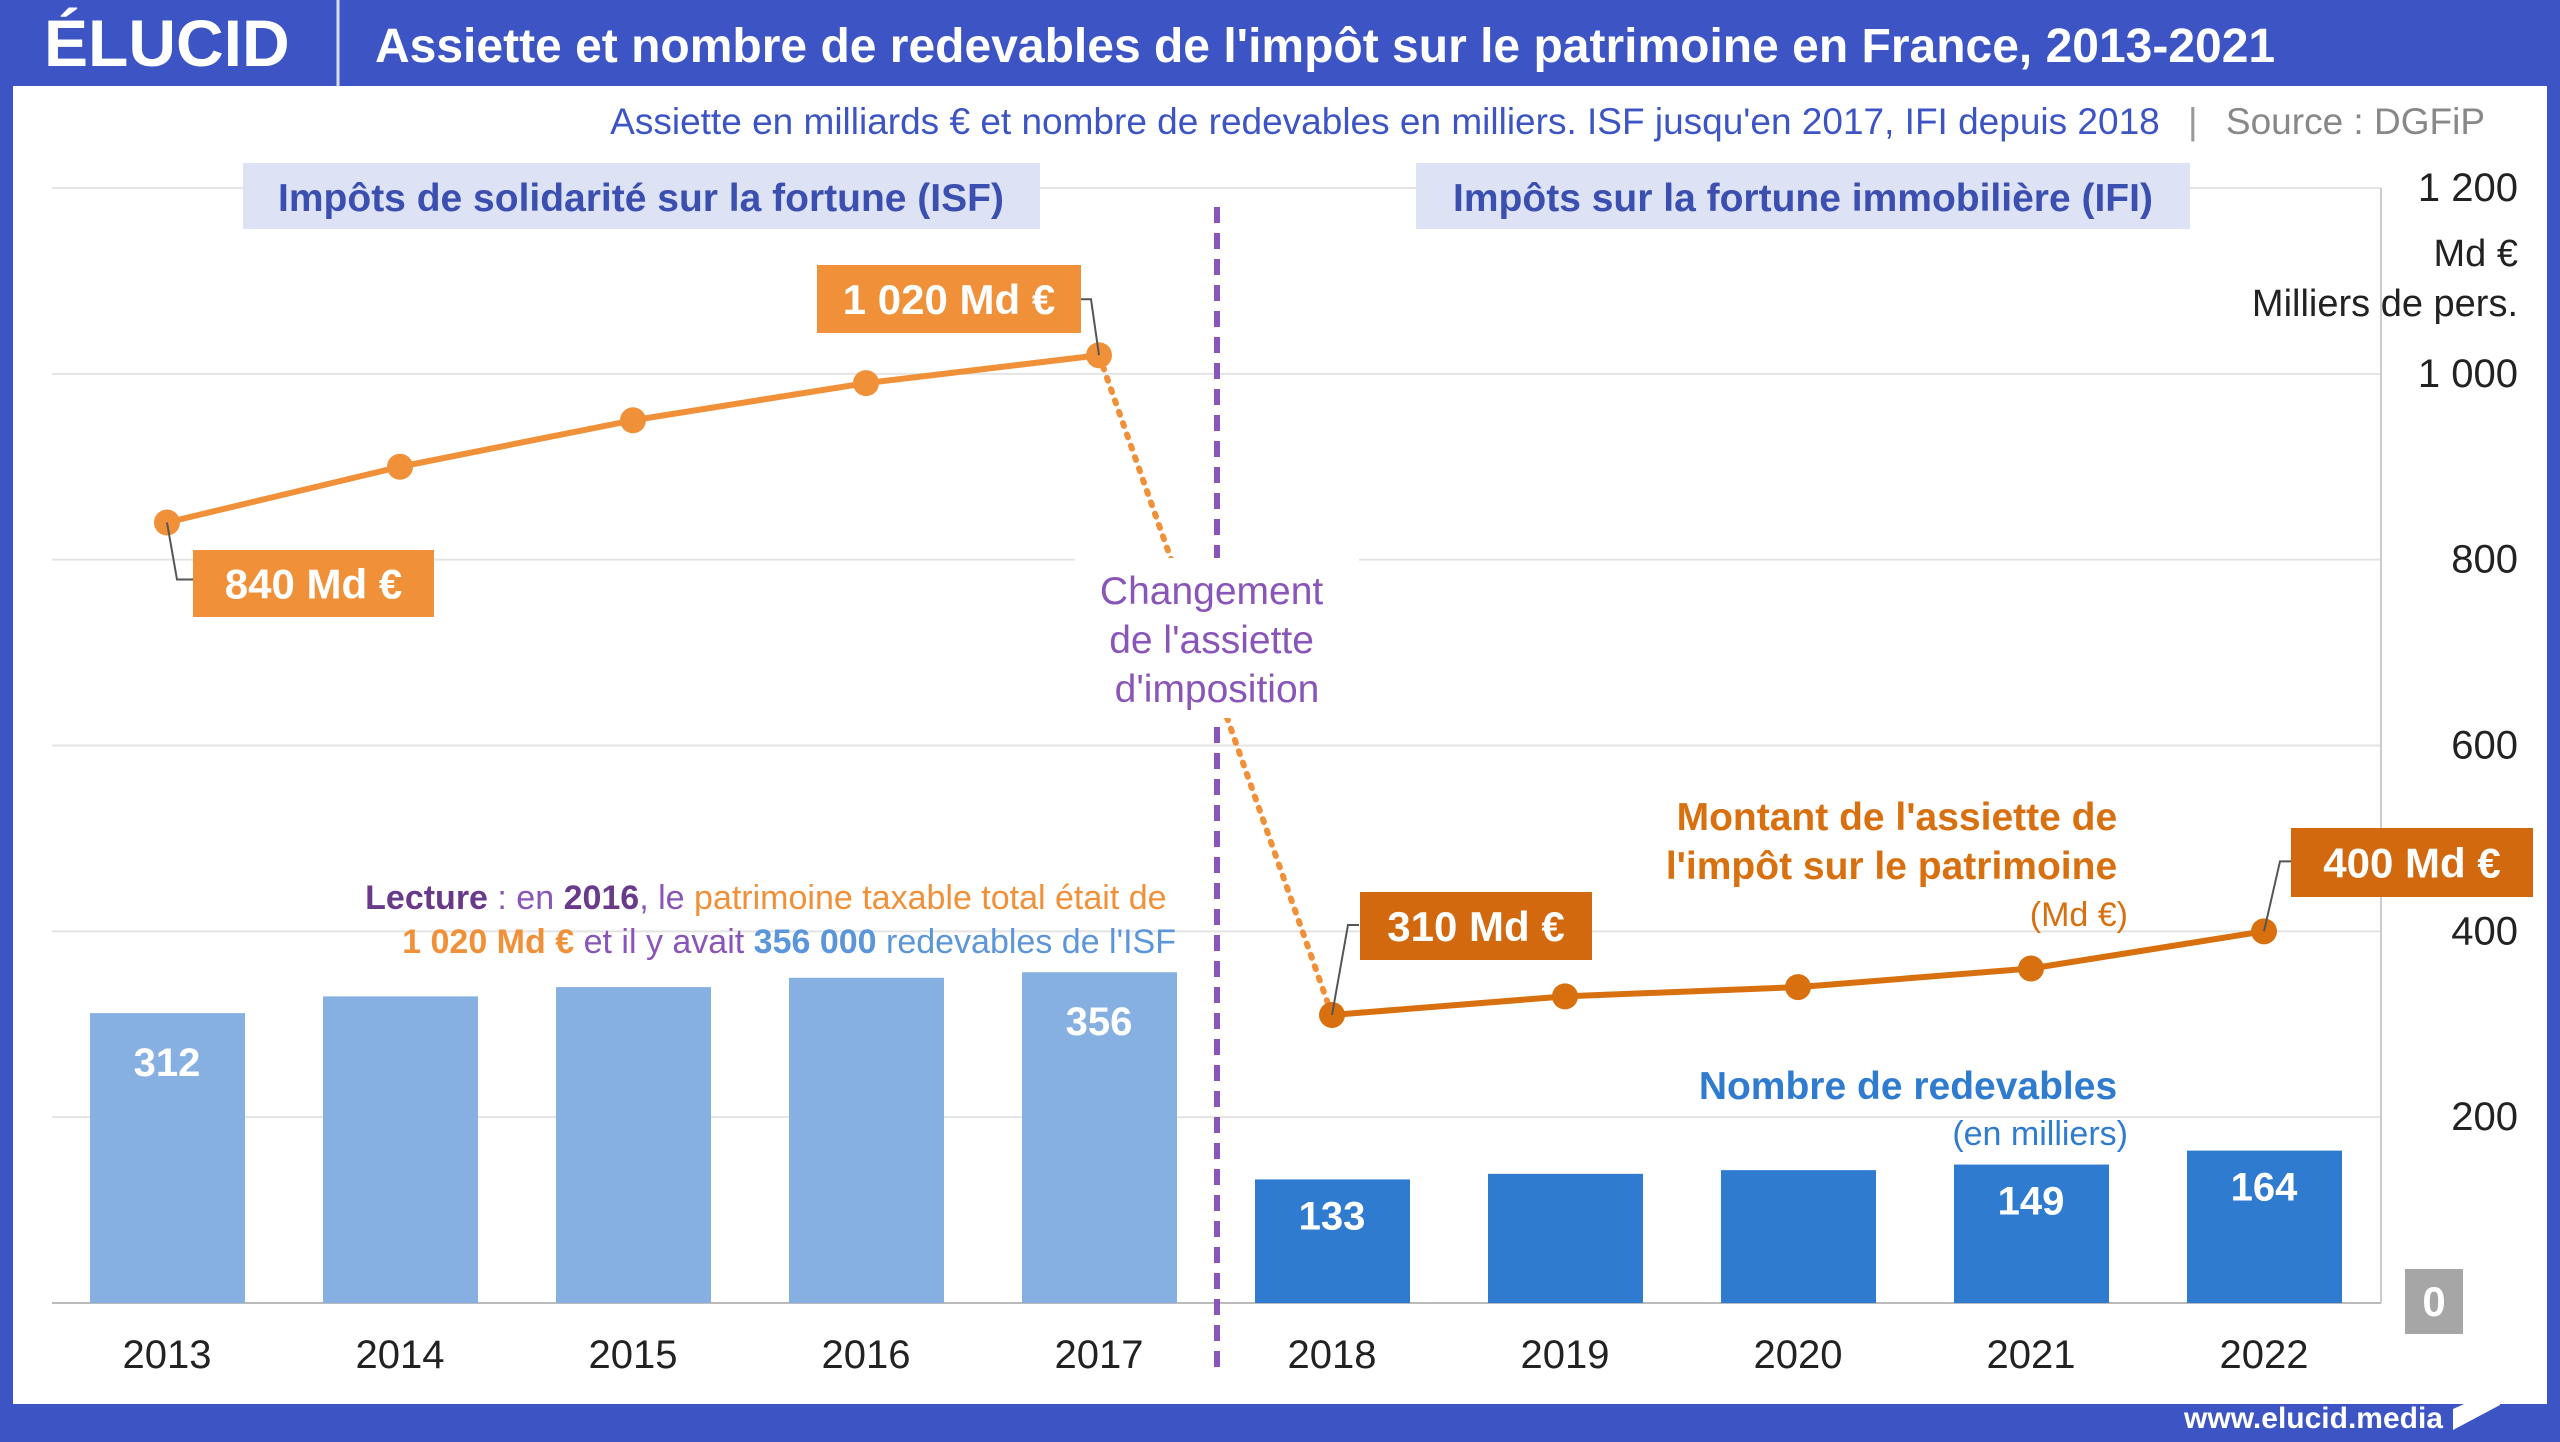 The height and width of the screenshot is (1442, 2560). What do you see at coordinates (1798, 987) in the screenshot?
I see `line-point-2020` at bounding box center [1798, 987].